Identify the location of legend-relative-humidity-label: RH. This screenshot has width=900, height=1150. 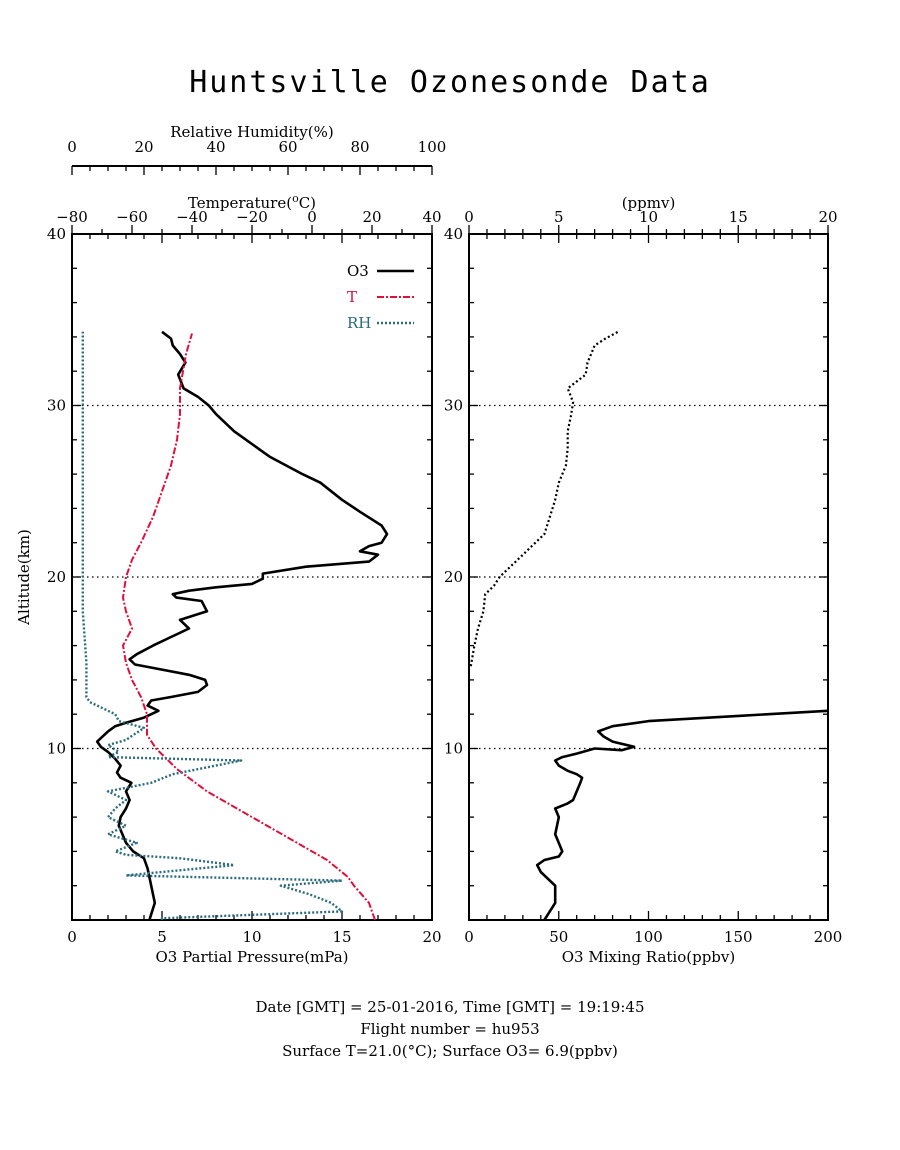
(359, 323).